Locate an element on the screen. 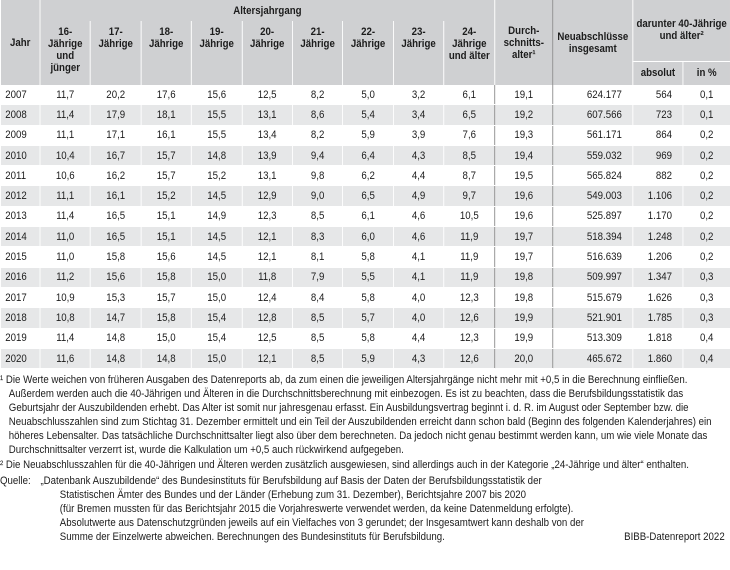  value-cell: 19,1 is located at coordinates (524, 95).